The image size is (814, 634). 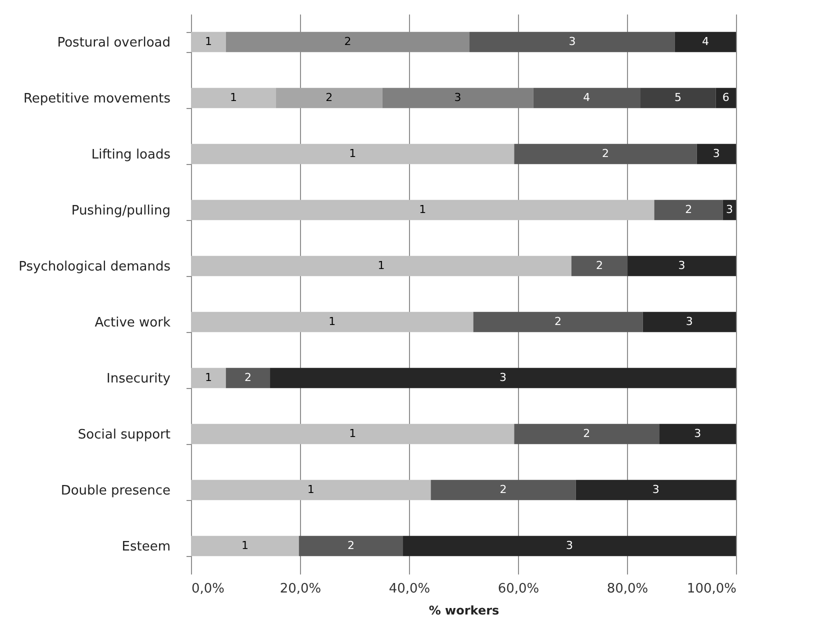 I want to click on series-label: 5, so click(x=678, y=97).